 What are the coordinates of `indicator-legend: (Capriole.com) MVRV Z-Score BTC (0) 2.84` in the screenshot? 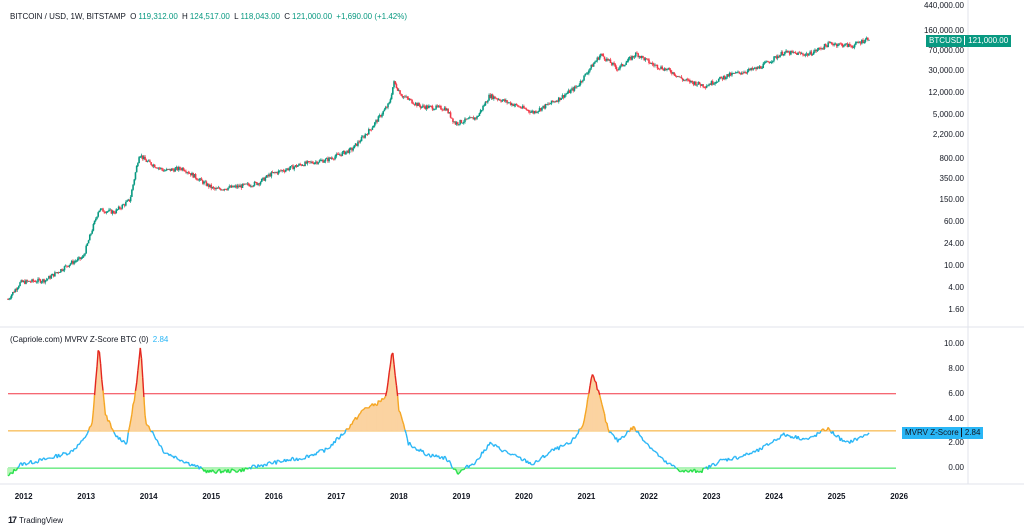 It's located at (90, 339).